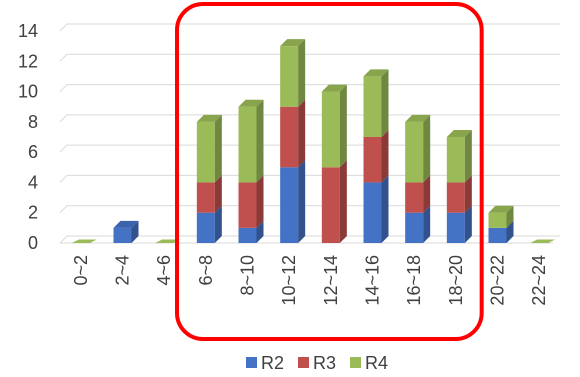 Image resolution: width=580 pixels, height=377 pixels. I want to click on bar-R2-8~10, so click(251, 231).